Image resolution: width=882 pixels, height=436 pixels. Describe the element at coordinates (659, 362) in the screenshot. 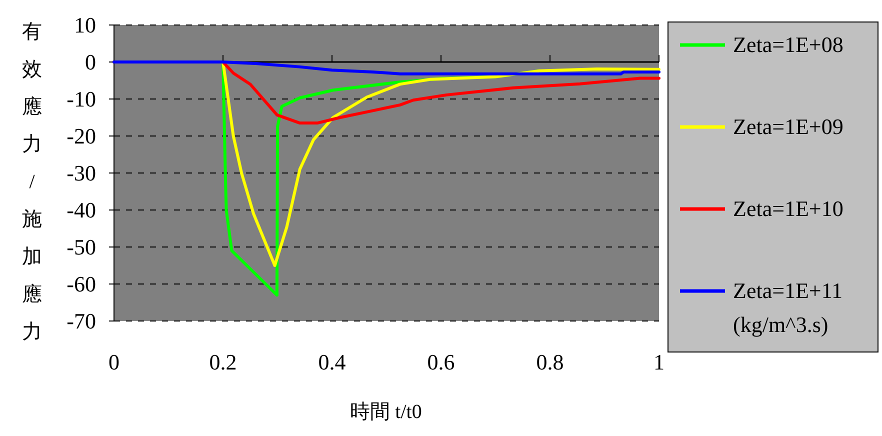

I see `x-tick-label: 1` at that location.